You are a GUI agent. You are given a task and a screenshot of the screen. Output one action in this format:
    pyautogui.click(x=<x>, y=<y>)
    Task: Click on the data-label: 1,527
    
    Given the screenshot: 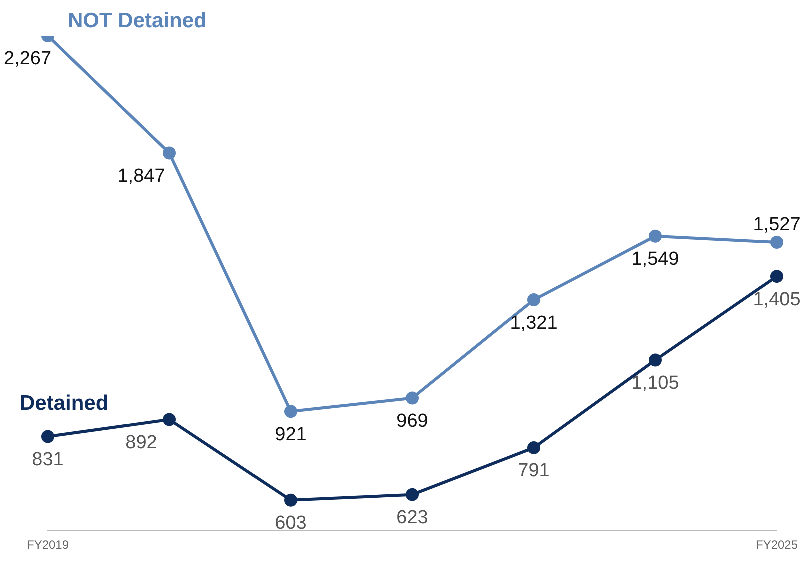 What is the action you would take?
    pyautogui.click(x=777, y=225)
    